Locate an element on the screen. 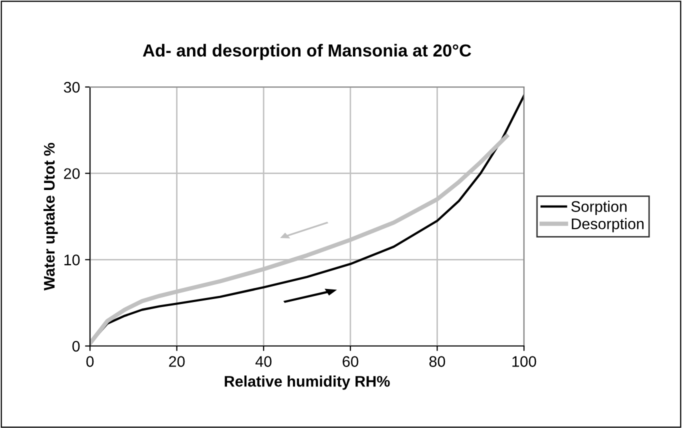  legend-label: Sorption is located at coordinates (599, 207).